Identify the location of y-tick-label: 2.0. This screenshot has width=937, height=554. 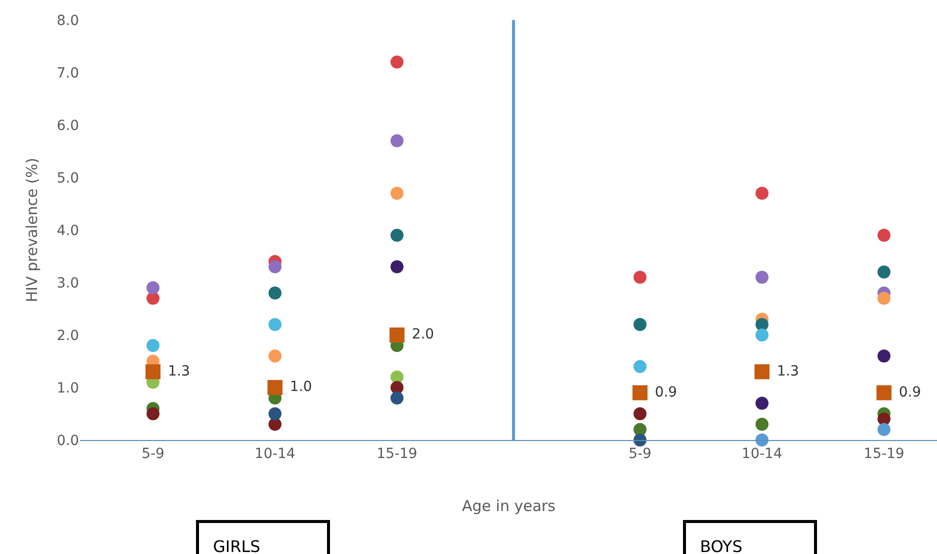
(67, 336).